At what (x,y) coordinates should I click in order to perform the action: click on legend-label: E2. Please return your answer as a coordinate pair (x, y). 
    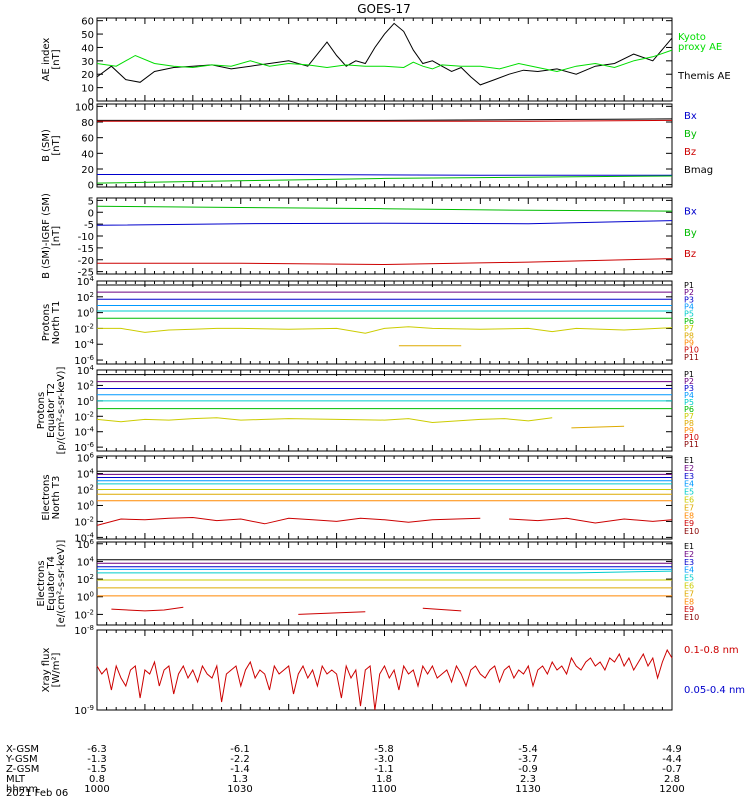
    Looking at the image, I should click on (689, 468).